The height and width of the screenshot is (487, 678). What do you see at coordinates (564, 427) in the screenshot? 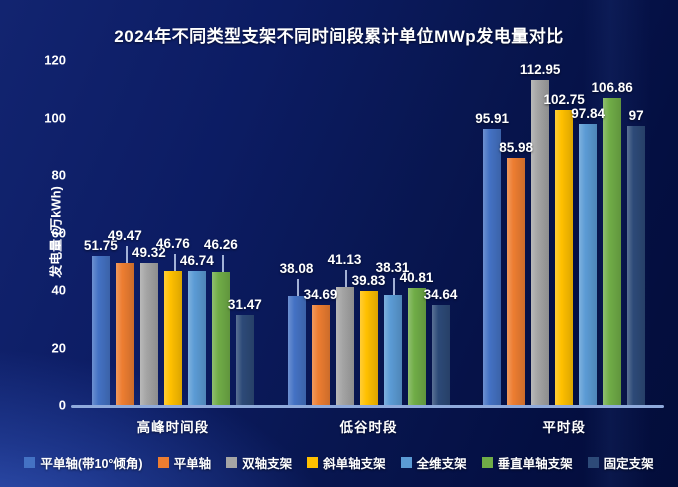
I see `category-label: 平时段` at bounding box center [564, 427].